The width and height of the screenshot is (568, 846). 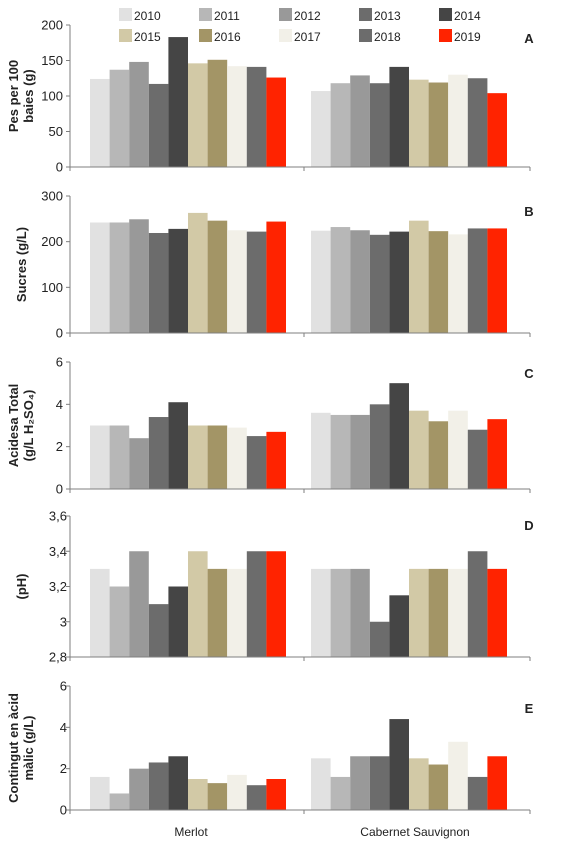 I want to click on bar-C-2014-merlot, so click(x=178, y=445).